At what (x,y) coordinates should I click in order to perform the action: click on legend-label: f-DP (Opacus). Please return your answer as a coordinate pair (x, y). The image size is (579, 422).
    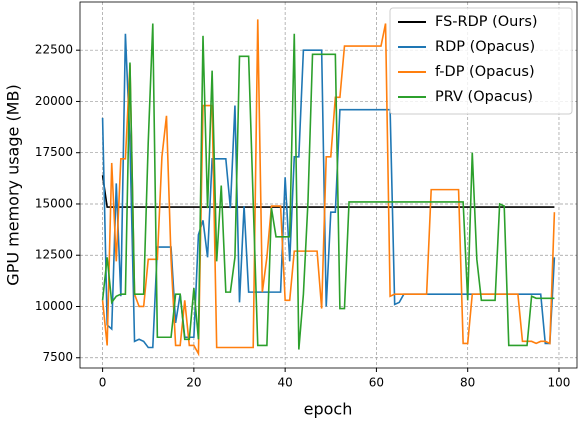
    Looking at the image, I should click on (485, 72).